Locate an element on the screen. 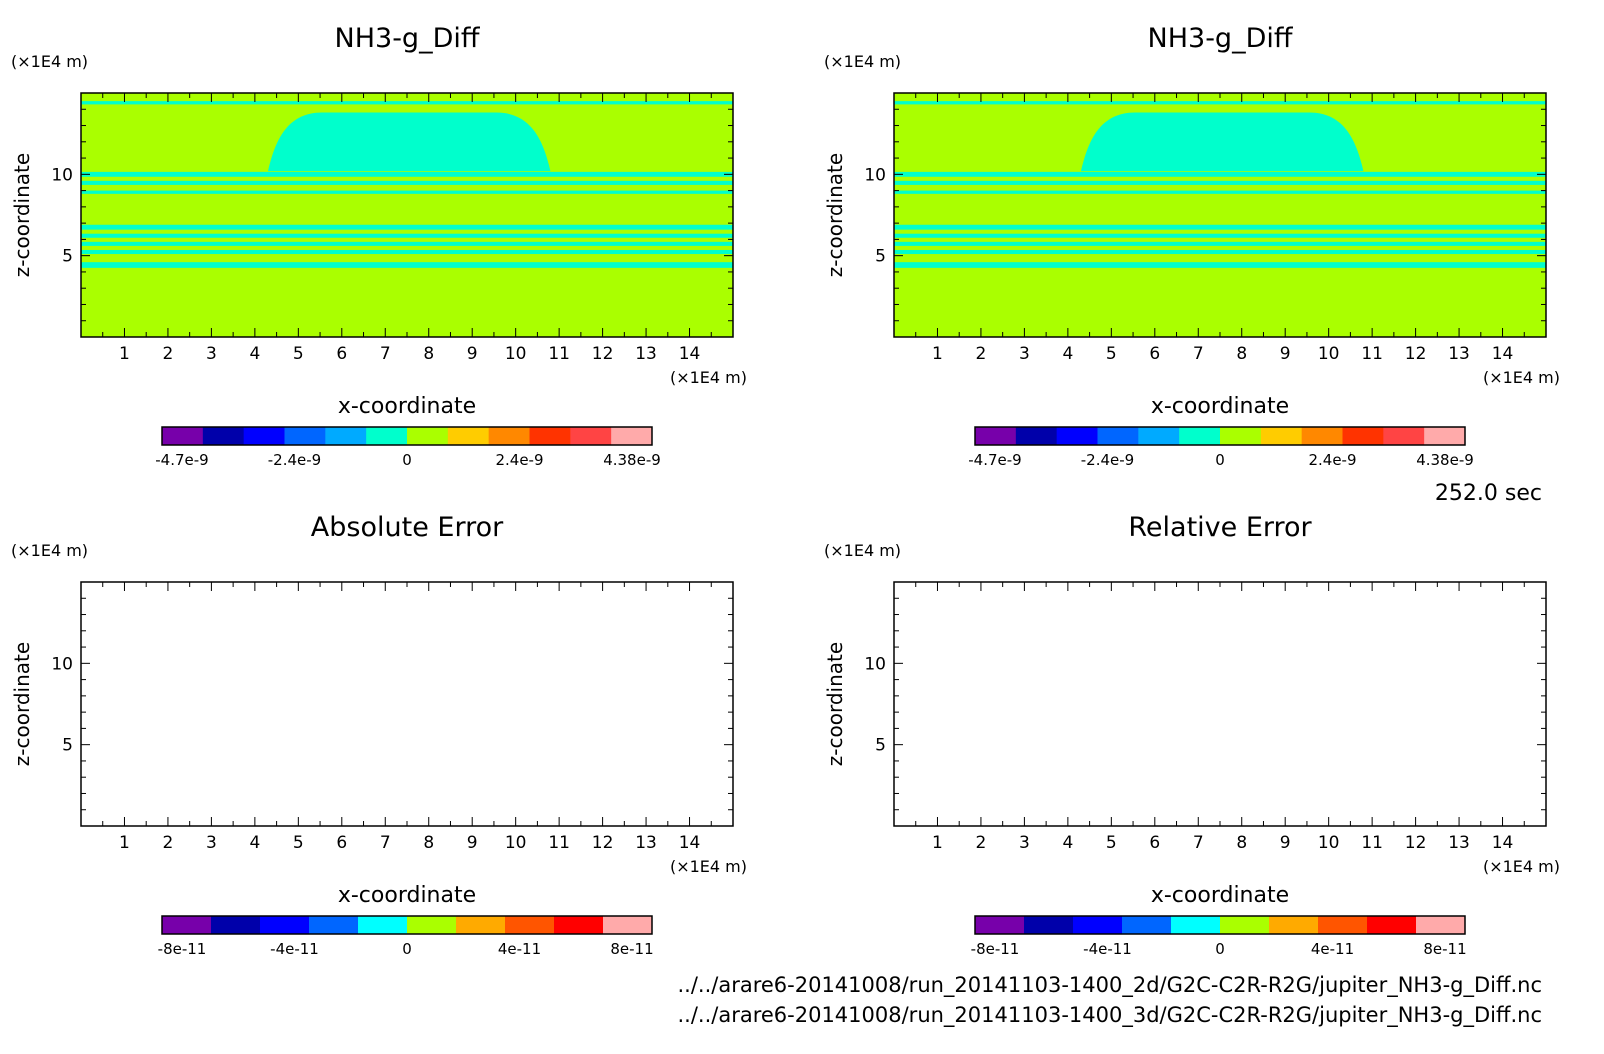 This screenshot has width=1604, height=1054. colorbar-label: 2.4e-9 is located at coordinates (1332, 460).